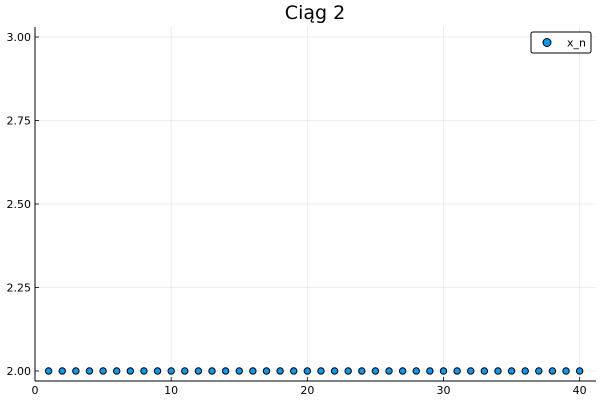 The height and width of the screenshot is (400, 600). I want to click on x-tick-label: 10, so click(171, 390).